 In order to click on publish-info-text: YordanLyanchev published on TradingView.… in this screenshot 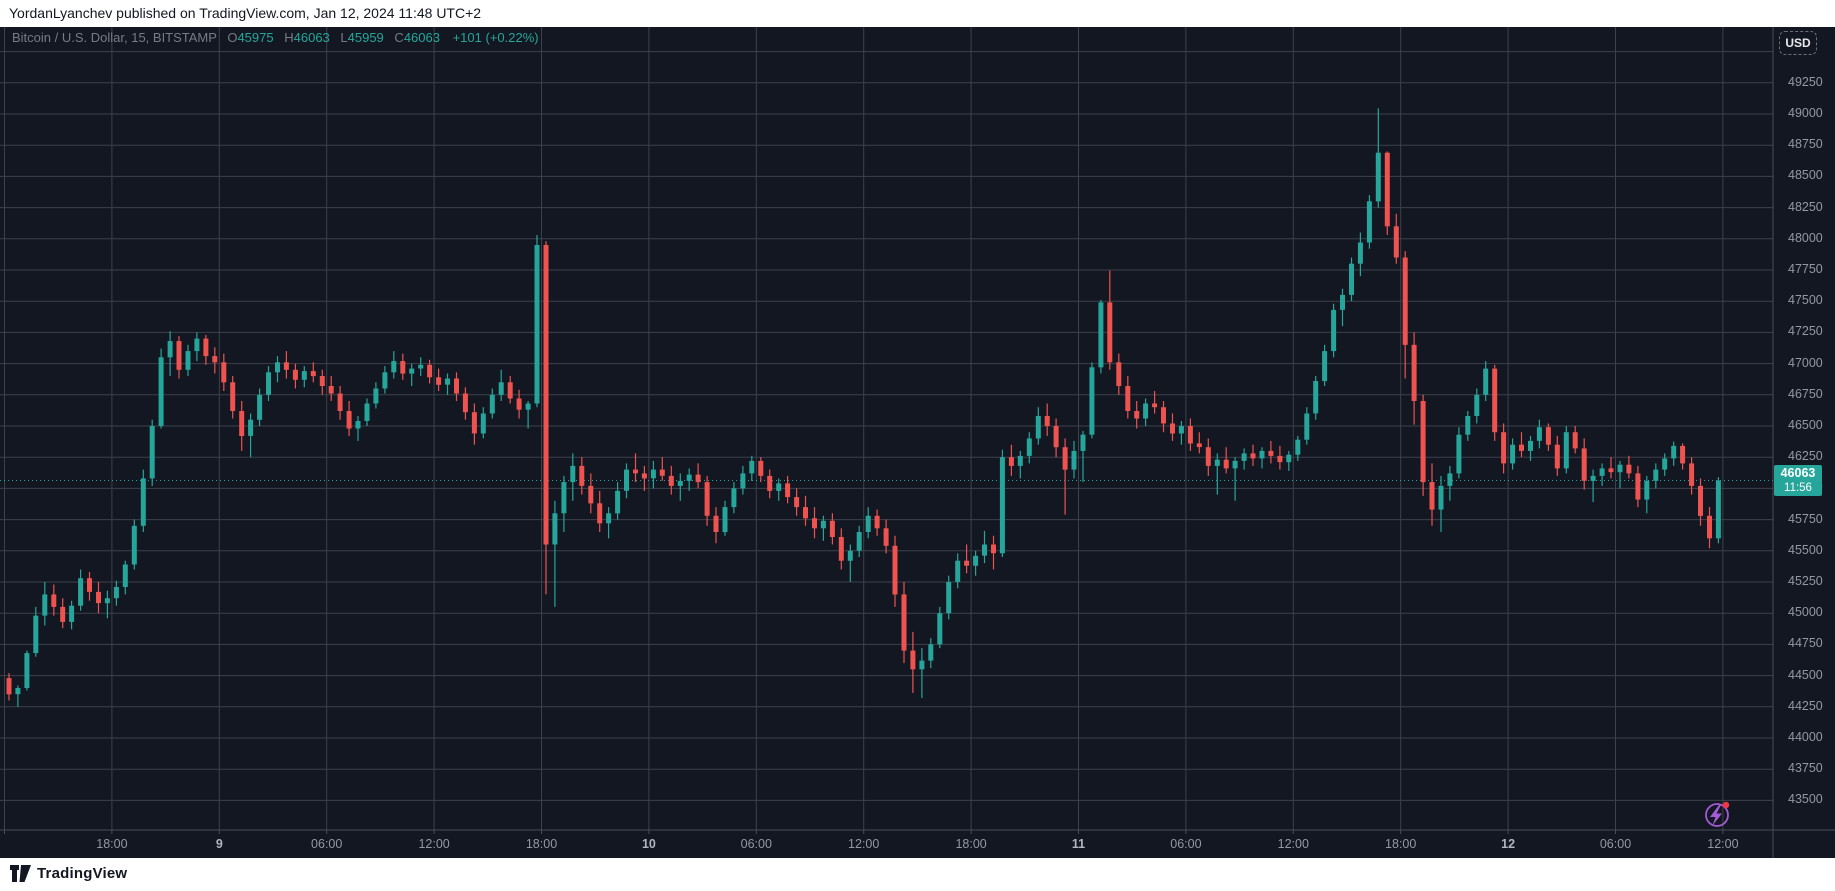, I will do `click(245, 13)`.